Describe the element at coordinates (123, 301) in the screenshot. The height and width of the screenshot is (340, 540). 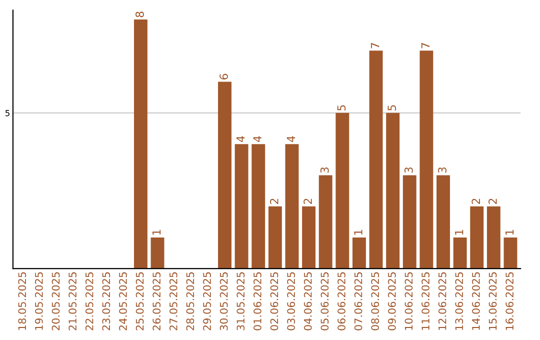
I see `x-tick-label: 24.05.2025` at that location.